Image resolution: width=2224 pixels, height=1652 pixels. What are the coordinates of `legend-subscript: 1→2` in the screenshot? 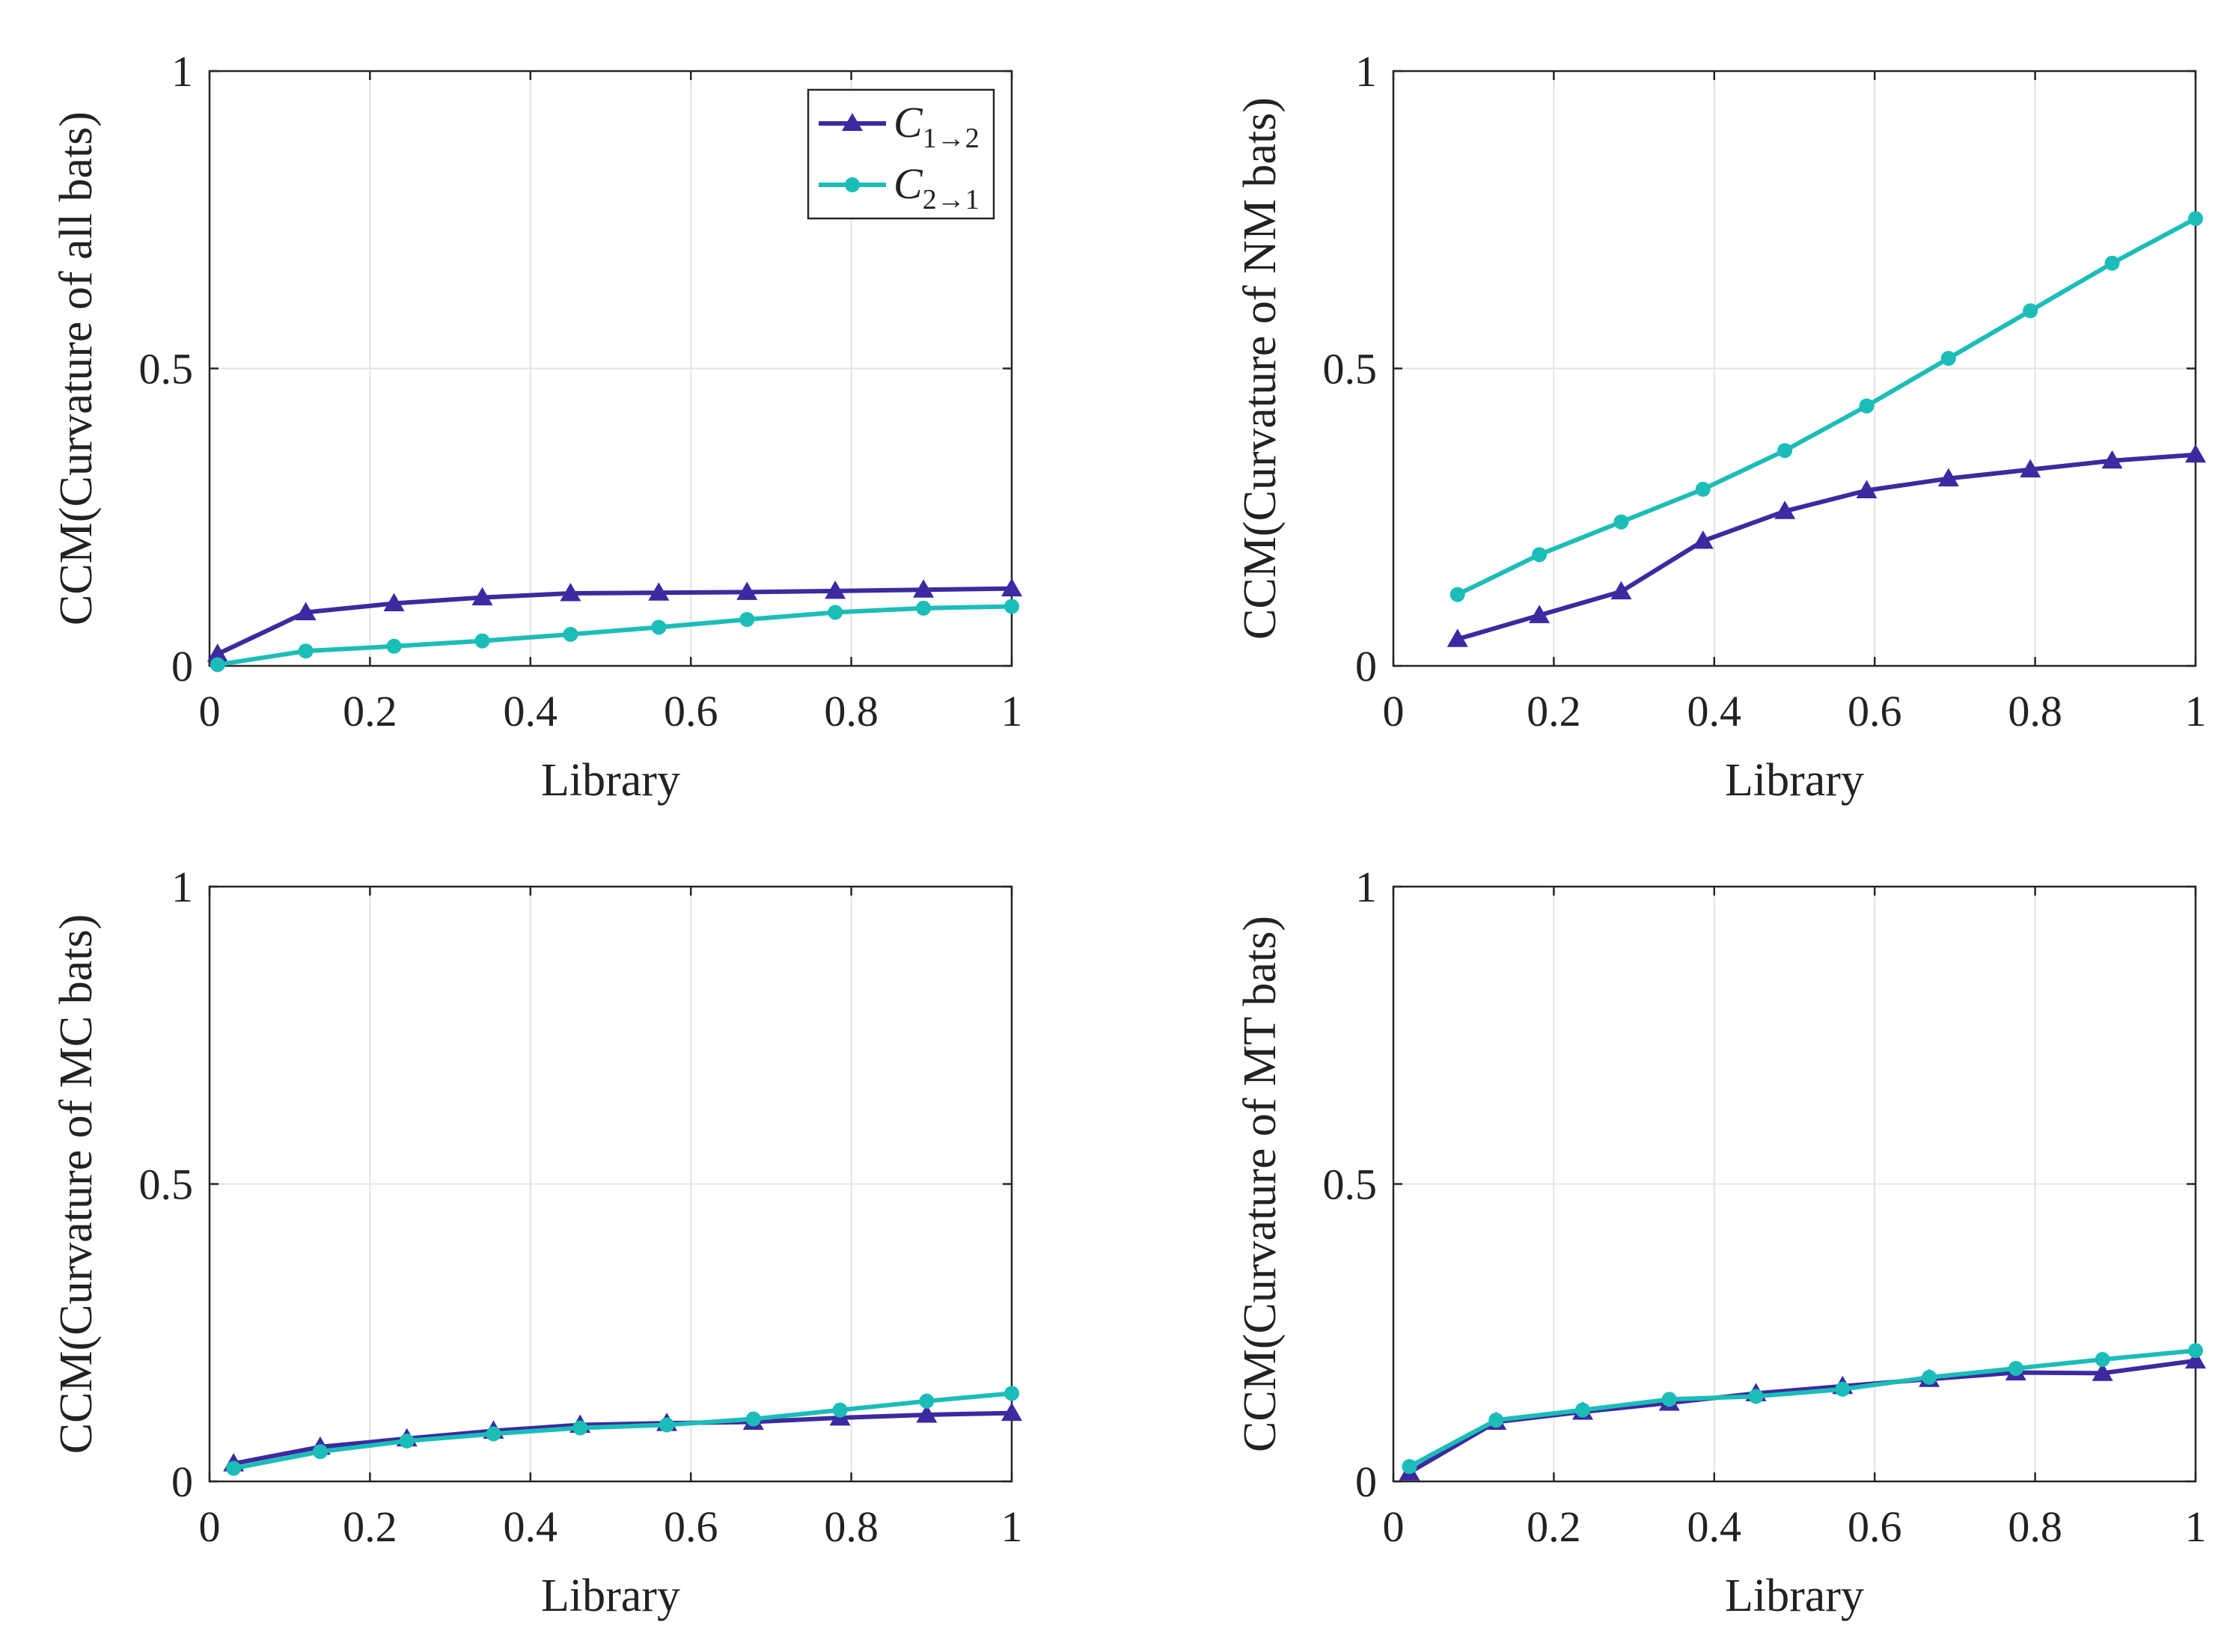 It's located at (951, 138).